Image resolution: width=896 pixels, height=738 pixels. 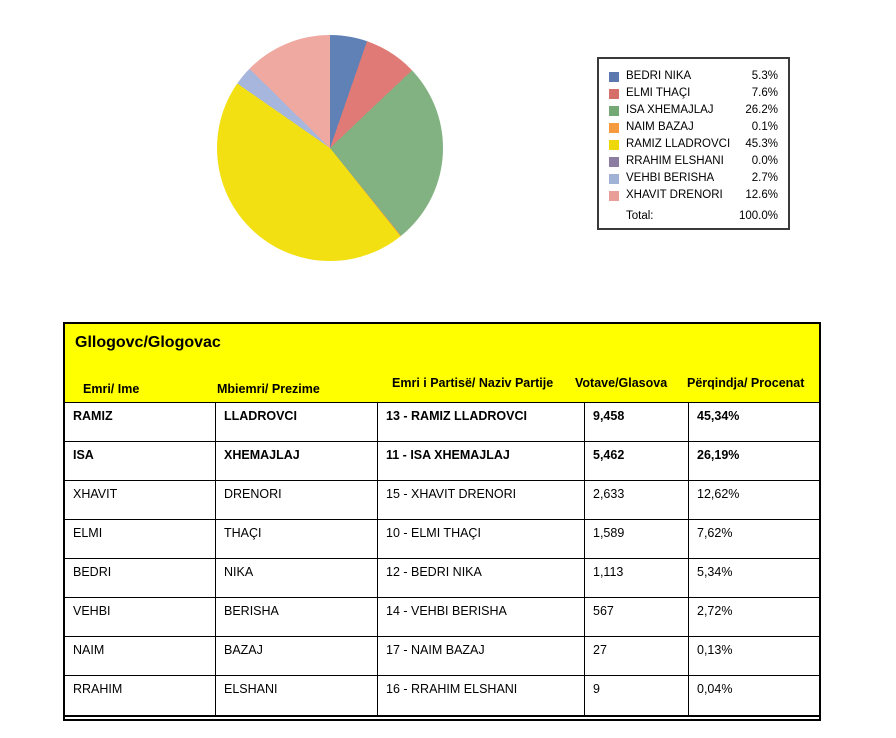 What do you see at coordinates (764, 93) in the screenshot?
I see `legend-percentage: 7.6%` at bounding box center [764, 93].